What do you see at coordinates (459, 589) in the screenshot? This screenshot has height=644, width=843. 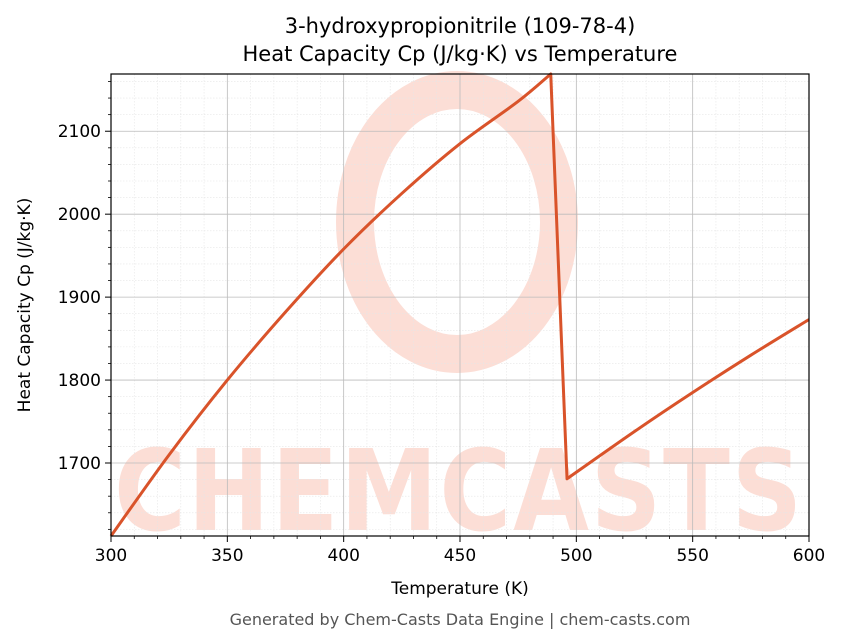 I see `x-axis-label: Temperature (K)` at bounding box center [459, 589].